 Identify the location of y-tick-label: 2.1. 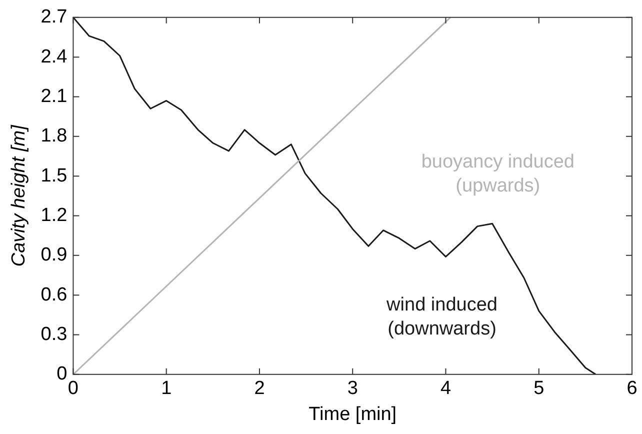
(54, 96).